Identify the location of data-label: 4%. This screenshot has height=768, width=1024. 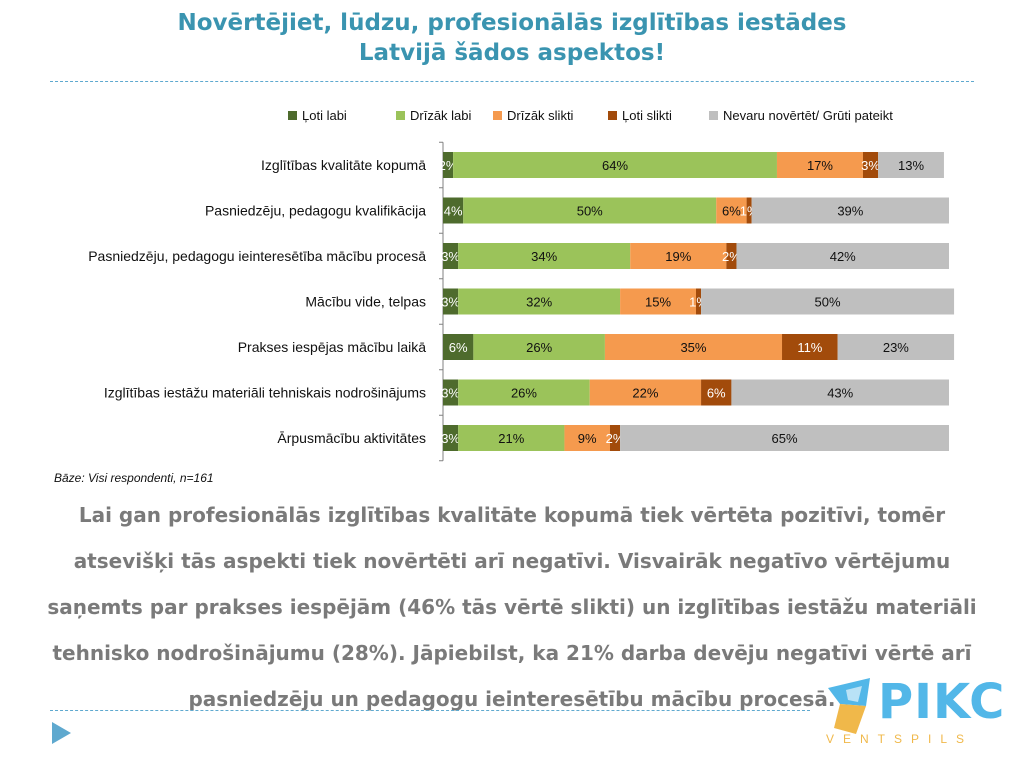
(453, 211).